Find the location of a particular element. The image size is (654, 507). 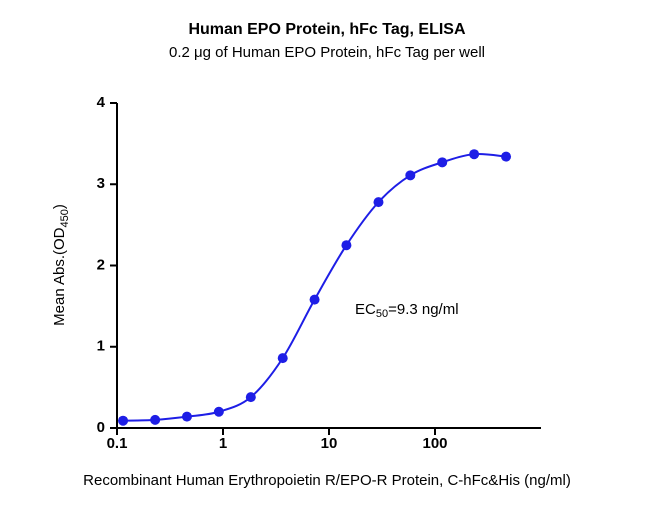

y-label-text: Mean Abs.(OD is located at coordinates (59, 276).